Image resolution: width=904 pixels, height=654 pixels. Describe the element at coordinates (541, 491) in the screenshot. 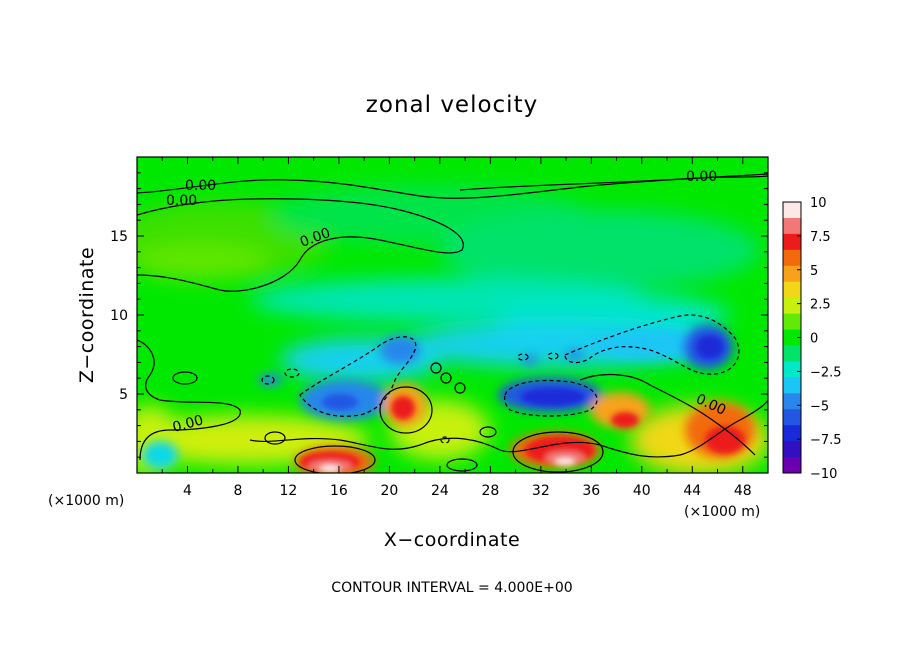

I see `x-tick-label: 32` at that location.